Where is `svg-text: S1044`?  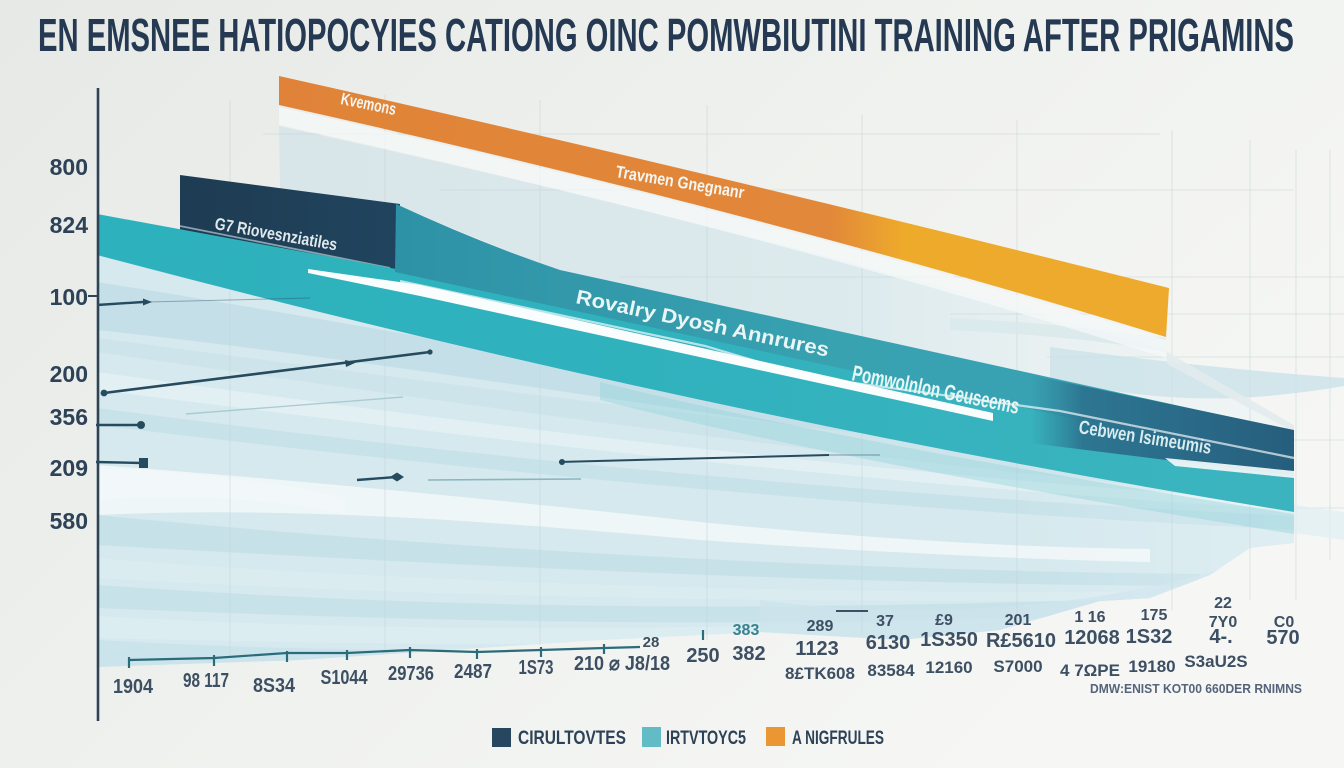 svg-text: S1044 is located at coordinates (345, 678).